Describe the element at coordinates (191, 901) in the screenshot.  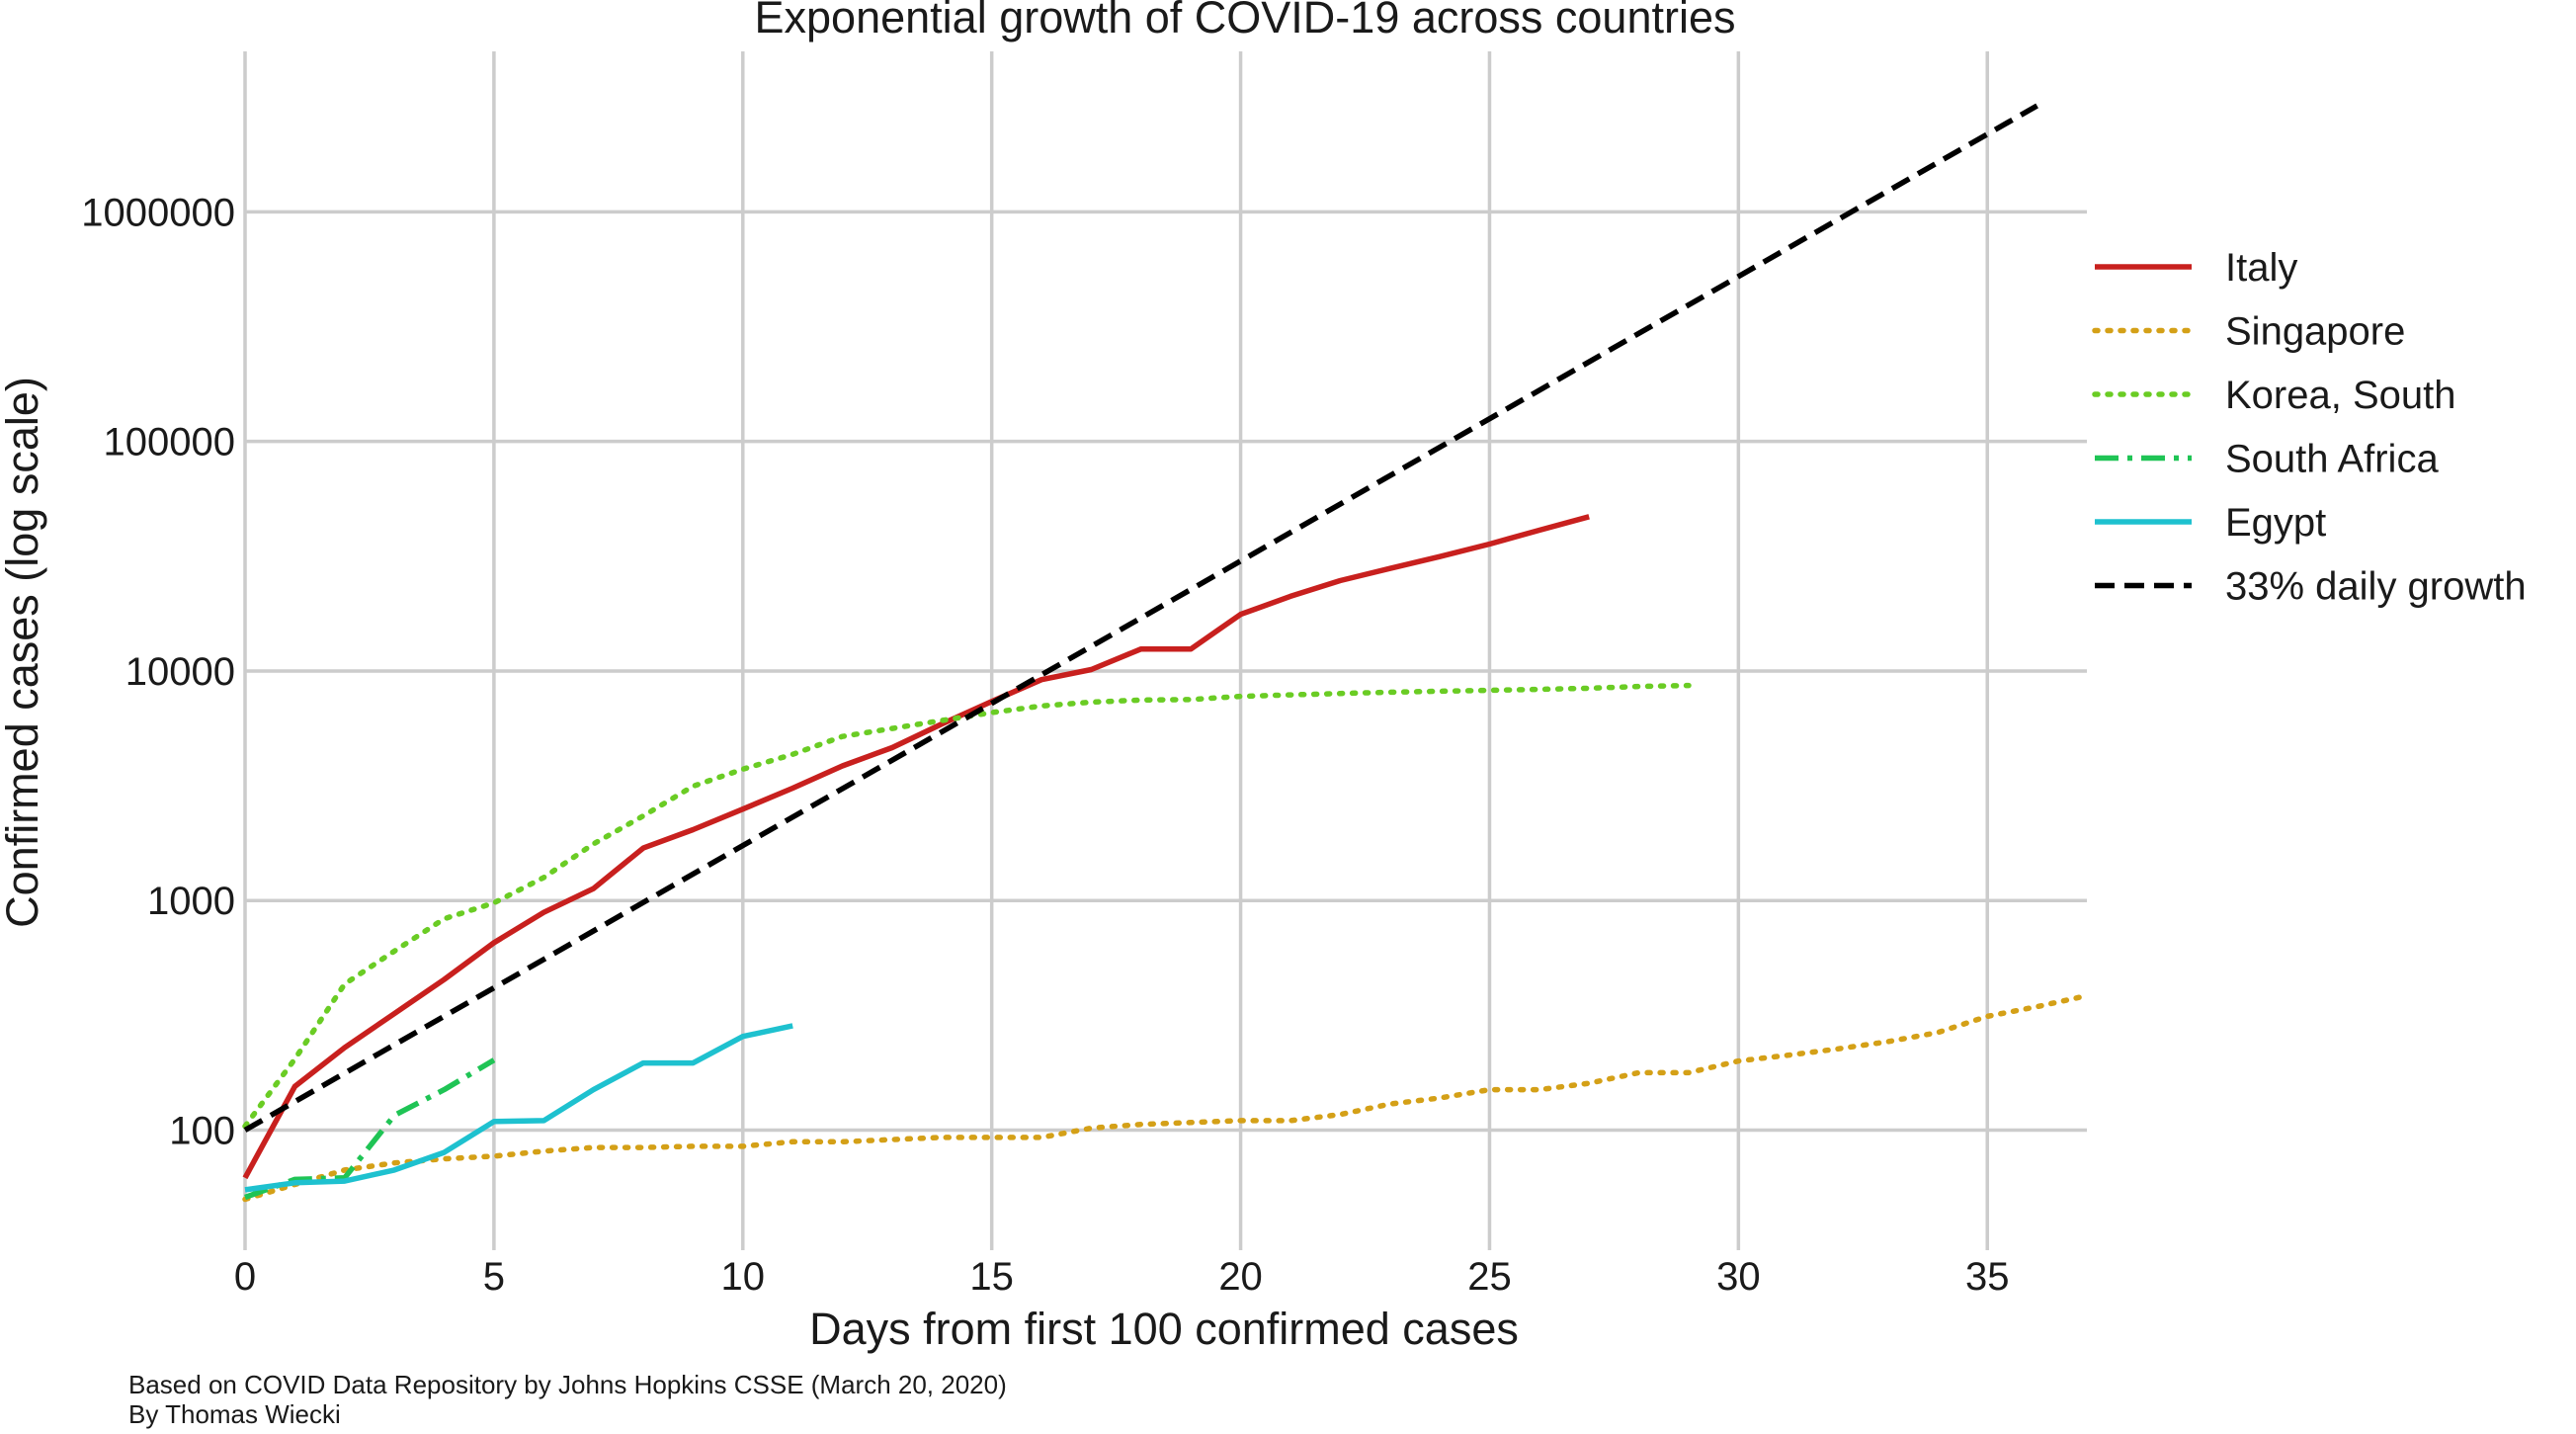
I see `y-tick-label: 1000` at that location.